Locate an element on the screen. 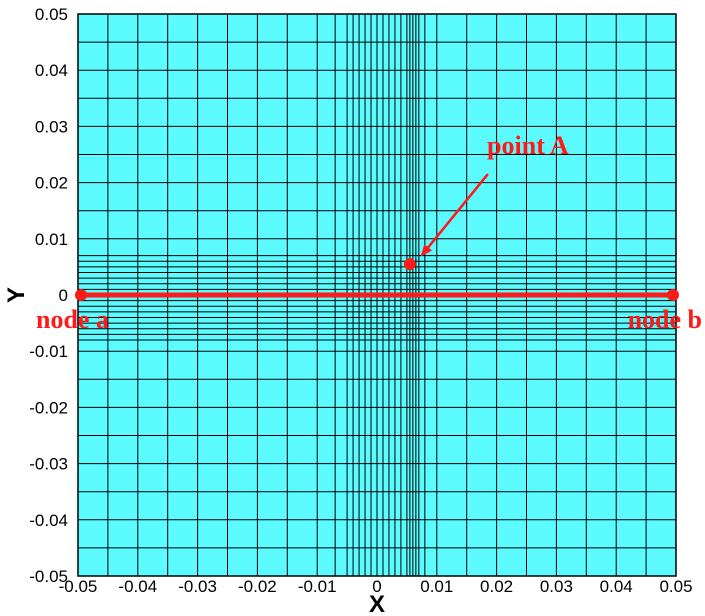 The image size is (705, 616). y-tick-label: 0 is located at coordinates (63, 295).